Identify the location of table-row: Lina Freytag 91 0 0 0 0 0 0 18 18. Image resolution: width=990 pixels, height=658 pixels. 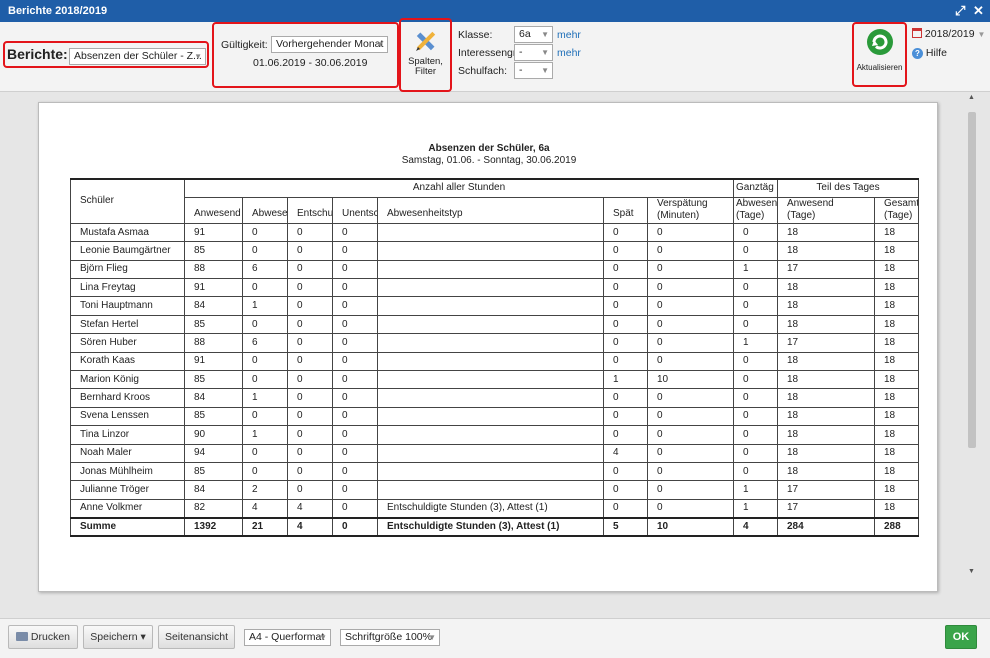
(495, 288).